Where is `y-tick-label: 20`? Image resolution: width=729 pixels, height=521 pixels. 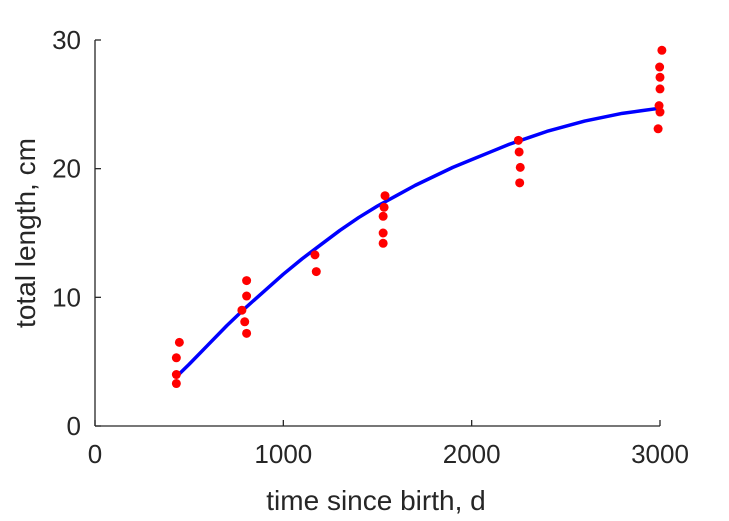 y-tick-label: 20 is located at coordinates (66, 169).